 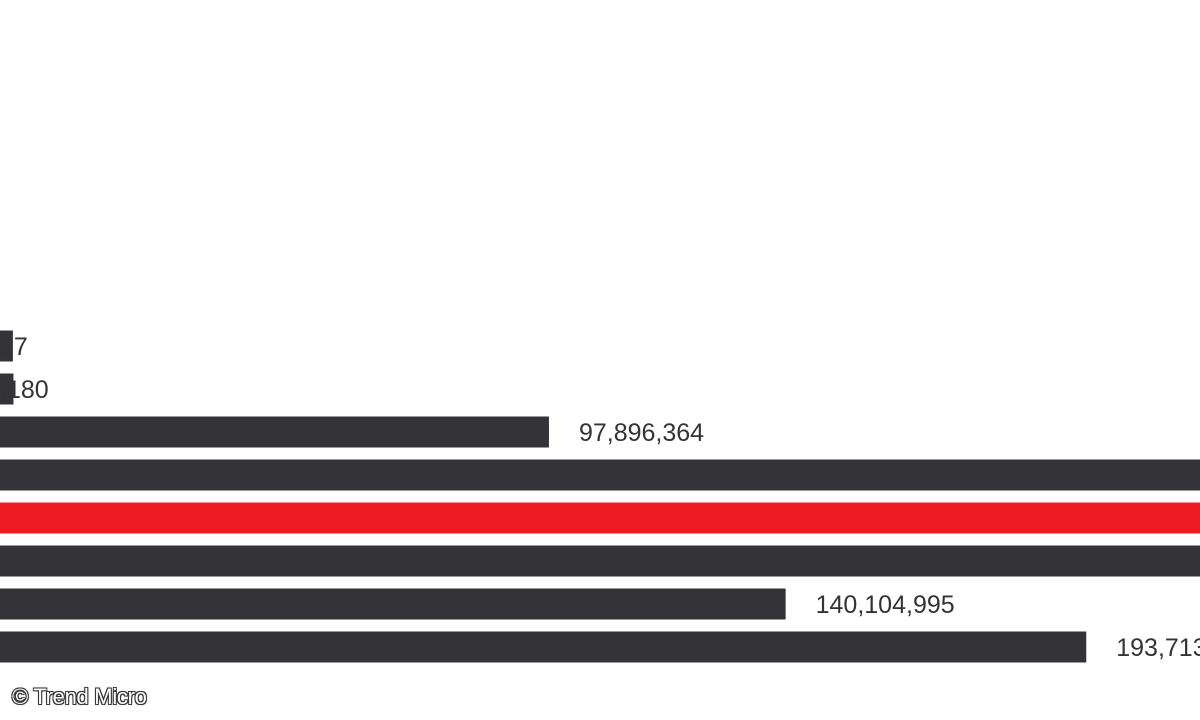 I want to click on credit-text: © Trend Micro, so click(x=79, y=696).